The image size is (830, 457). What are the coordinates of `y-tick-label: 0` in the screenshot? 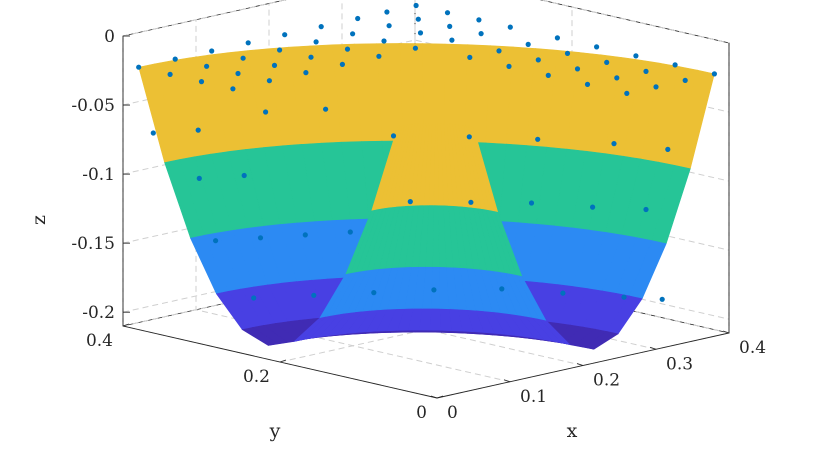 It's located at (421, 413).